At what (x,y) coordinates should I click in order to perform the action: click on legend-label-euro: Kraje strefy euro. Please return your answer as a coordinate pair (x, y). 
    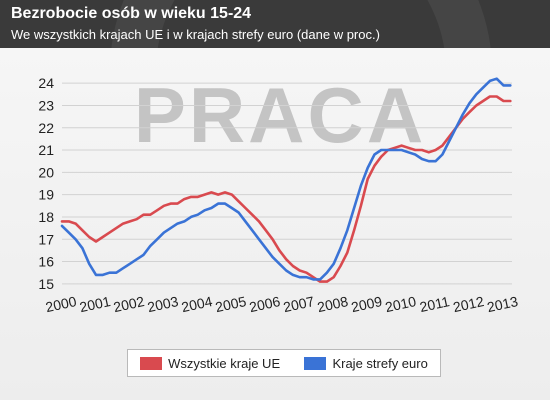
    Looking at the image, I should click on (380, 363).